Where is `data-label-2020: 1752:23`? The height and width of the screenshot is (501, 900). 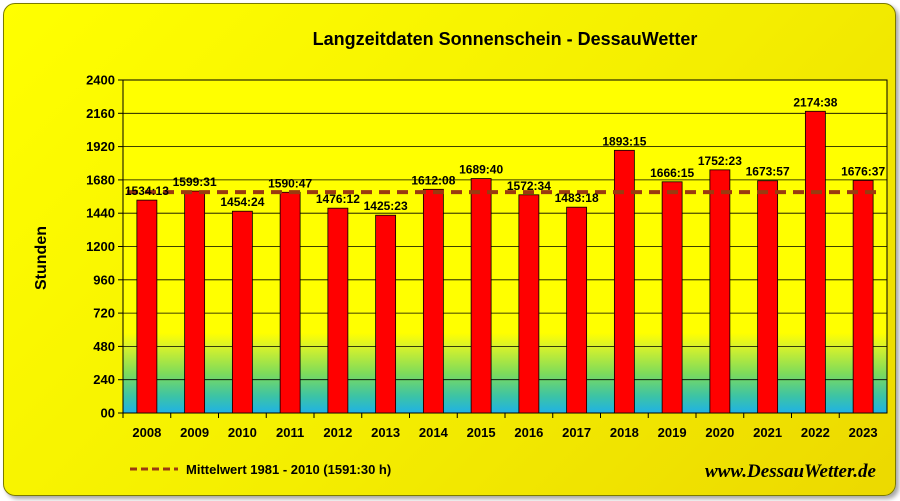
data-label-2020: 1752:23 is located at coordinates (720, 161).